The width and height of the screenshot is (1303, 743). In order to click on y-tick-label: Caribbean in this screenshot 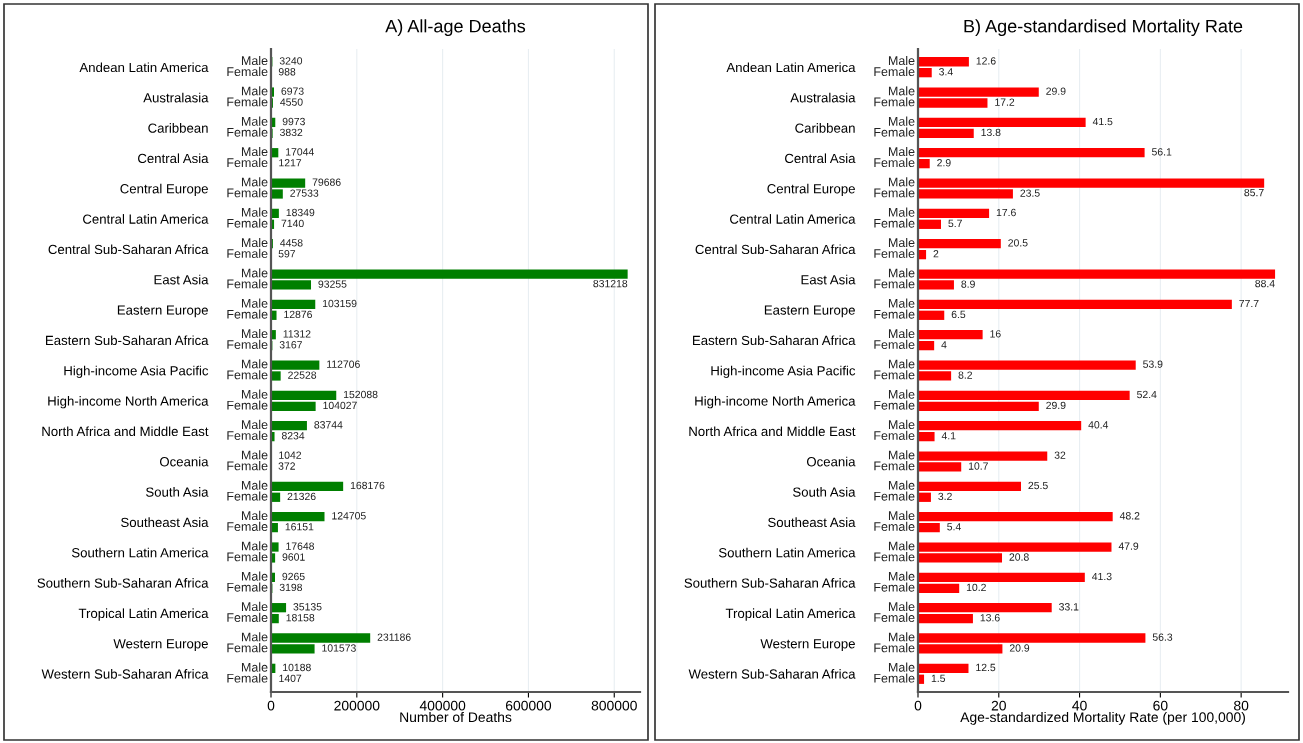, I will do `click(825, 128)`.